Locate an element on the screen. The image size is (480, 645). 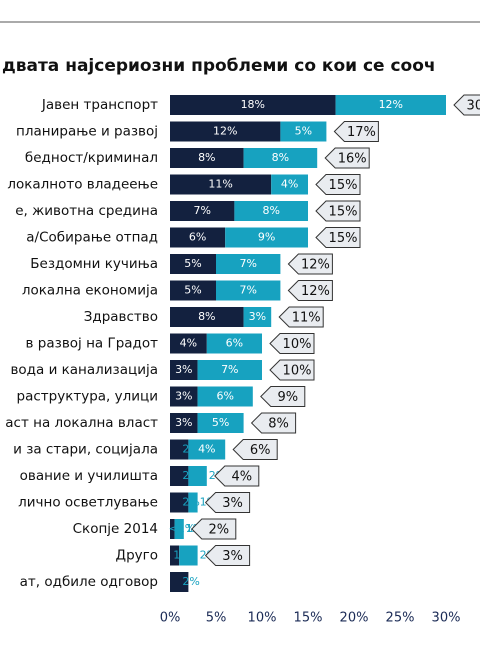
total-label: 16% is located at coordinates (352, 159).